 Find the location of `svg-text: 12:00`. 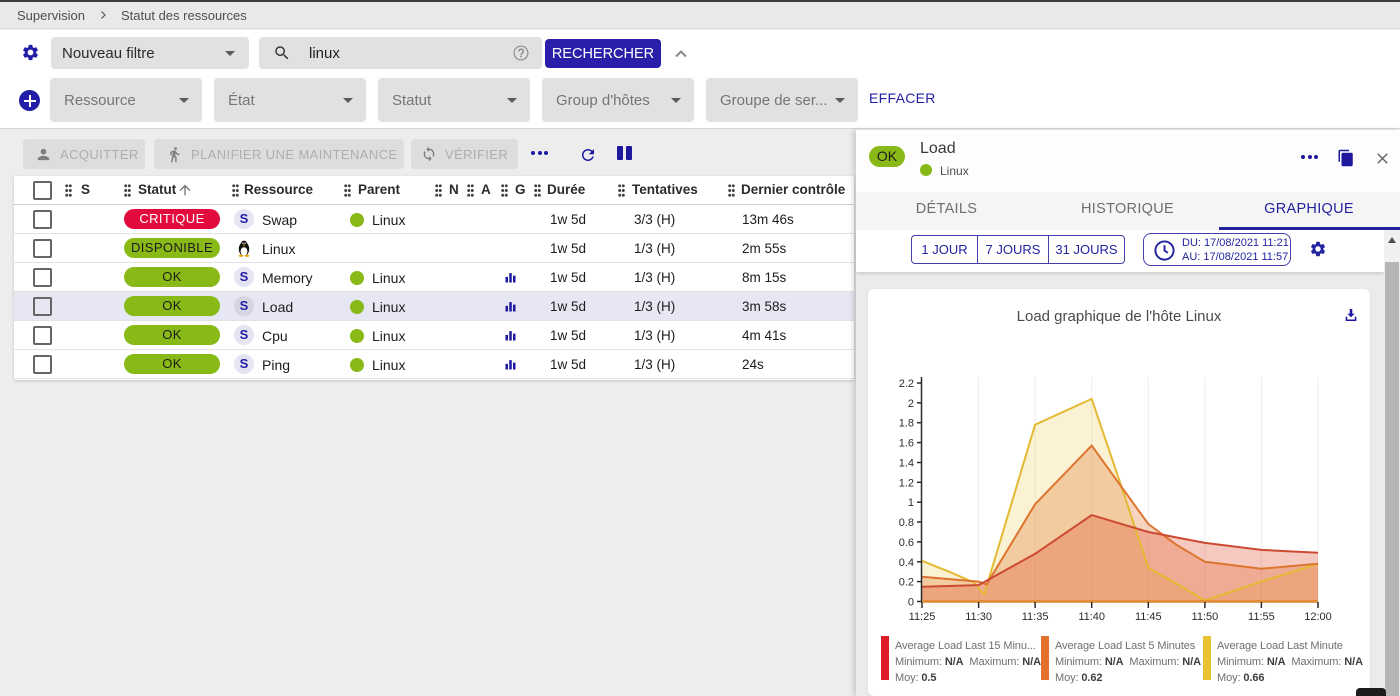

svg-text: 12:00 is located at coordinates (1318, 617).